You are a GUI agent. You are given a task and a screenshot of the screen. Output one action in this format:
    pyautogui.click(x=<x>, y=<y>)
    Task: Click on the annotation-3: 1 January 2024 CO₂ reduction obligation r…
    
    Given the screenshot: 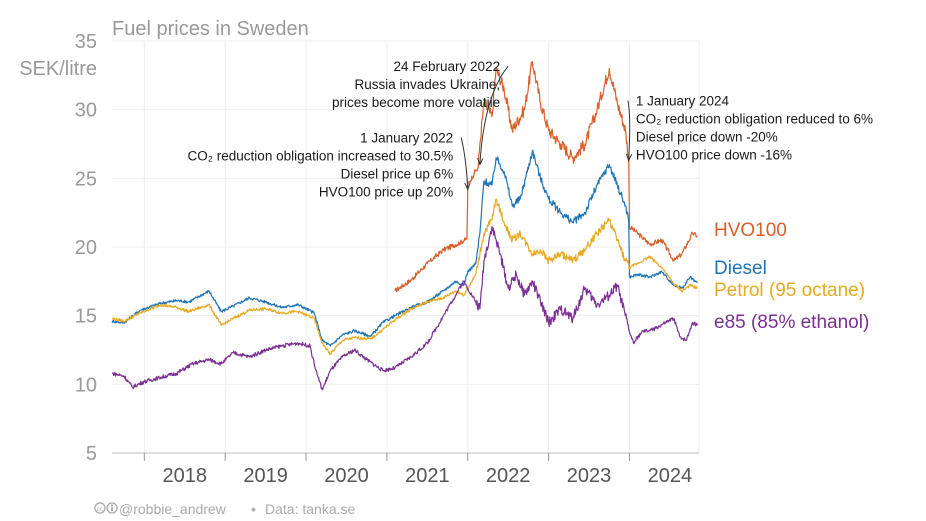 What is the action you would take?
    pyautogui.click(x=749, y=128)
    